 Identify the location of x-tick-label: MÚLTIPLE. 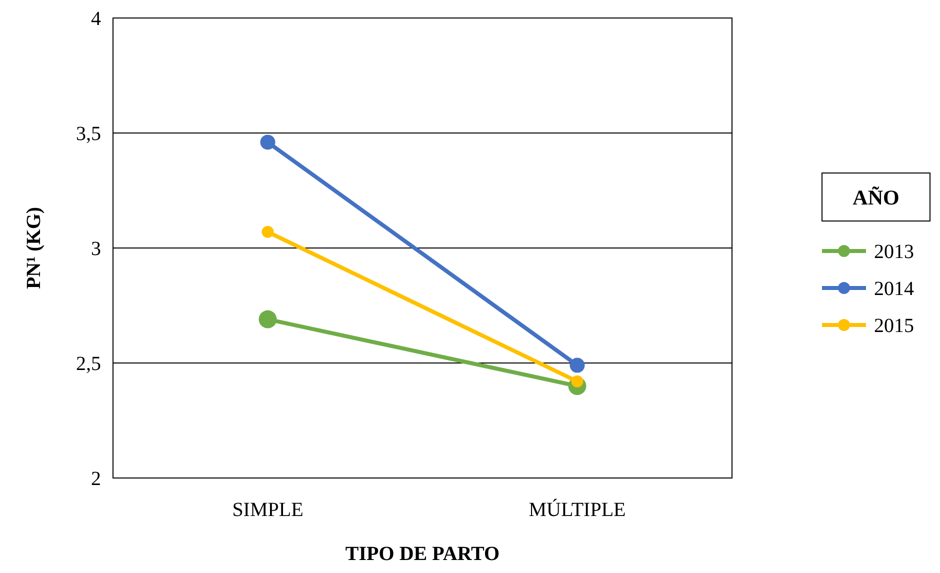
(577, 509).